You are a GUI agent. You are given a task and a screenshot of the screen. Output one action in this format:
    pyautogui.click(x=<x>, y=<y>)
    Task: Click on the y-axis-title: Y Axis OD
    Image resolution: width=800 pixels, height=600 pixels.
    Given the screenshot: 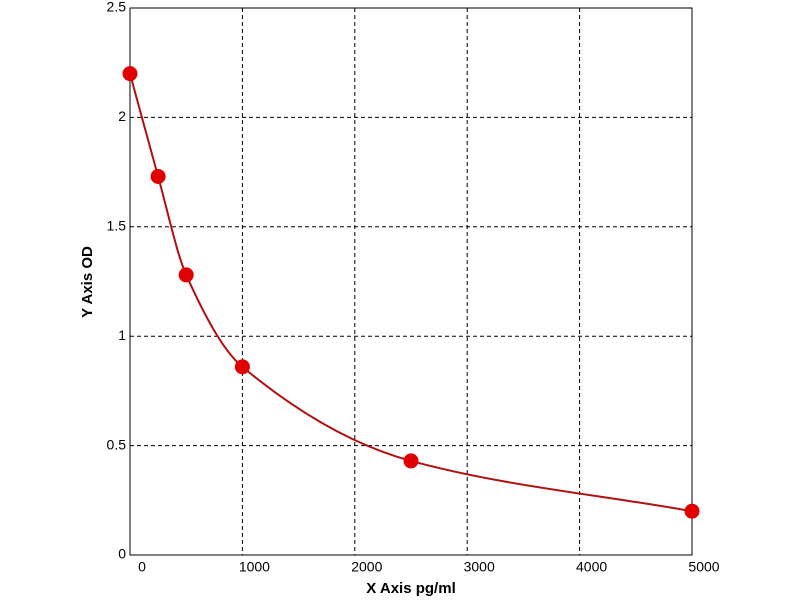 What is the action you would take?
    pyautogui.click(x=87, y=282)
    